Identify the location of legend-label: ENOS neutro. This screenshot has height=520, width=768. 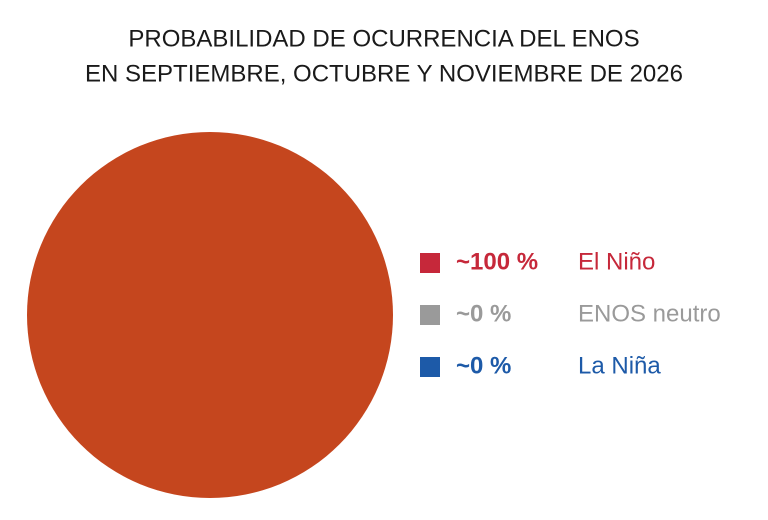
(649, 313).